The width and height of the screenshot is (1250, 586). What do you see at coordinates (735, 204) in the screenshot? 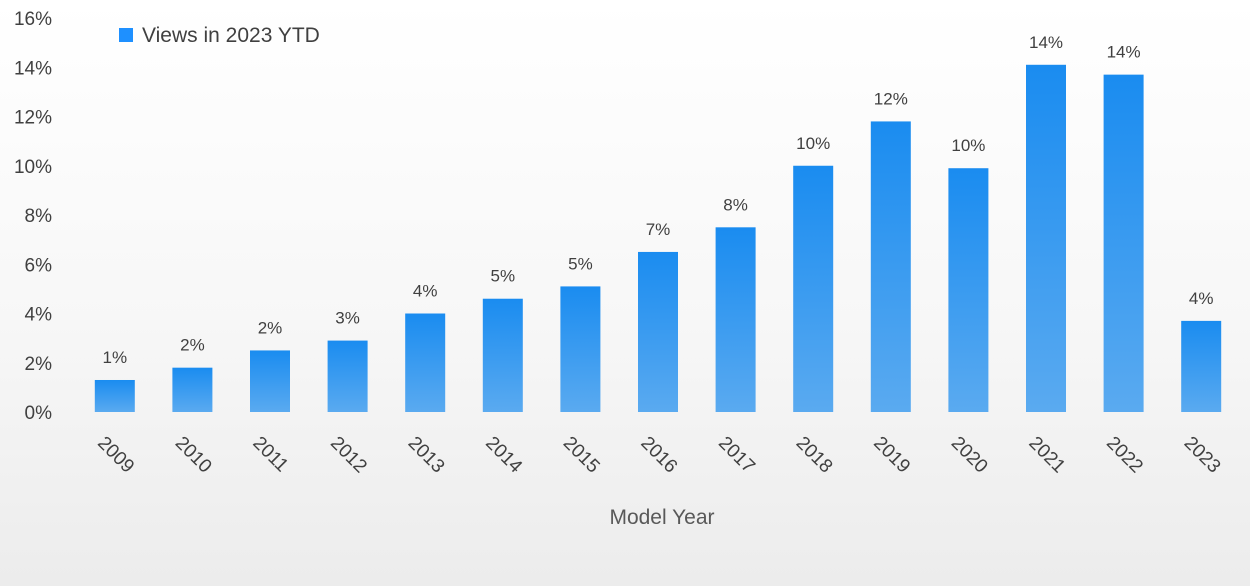
I see `data-label: 8%` at bounding box center [735, 204].